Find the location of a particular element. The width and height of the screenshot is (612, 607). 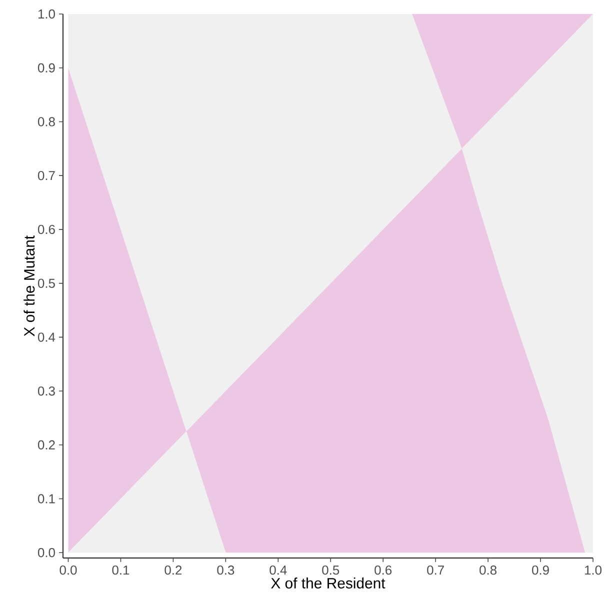

y-tick-label: 0.8 is located at coordinates (46, 121).